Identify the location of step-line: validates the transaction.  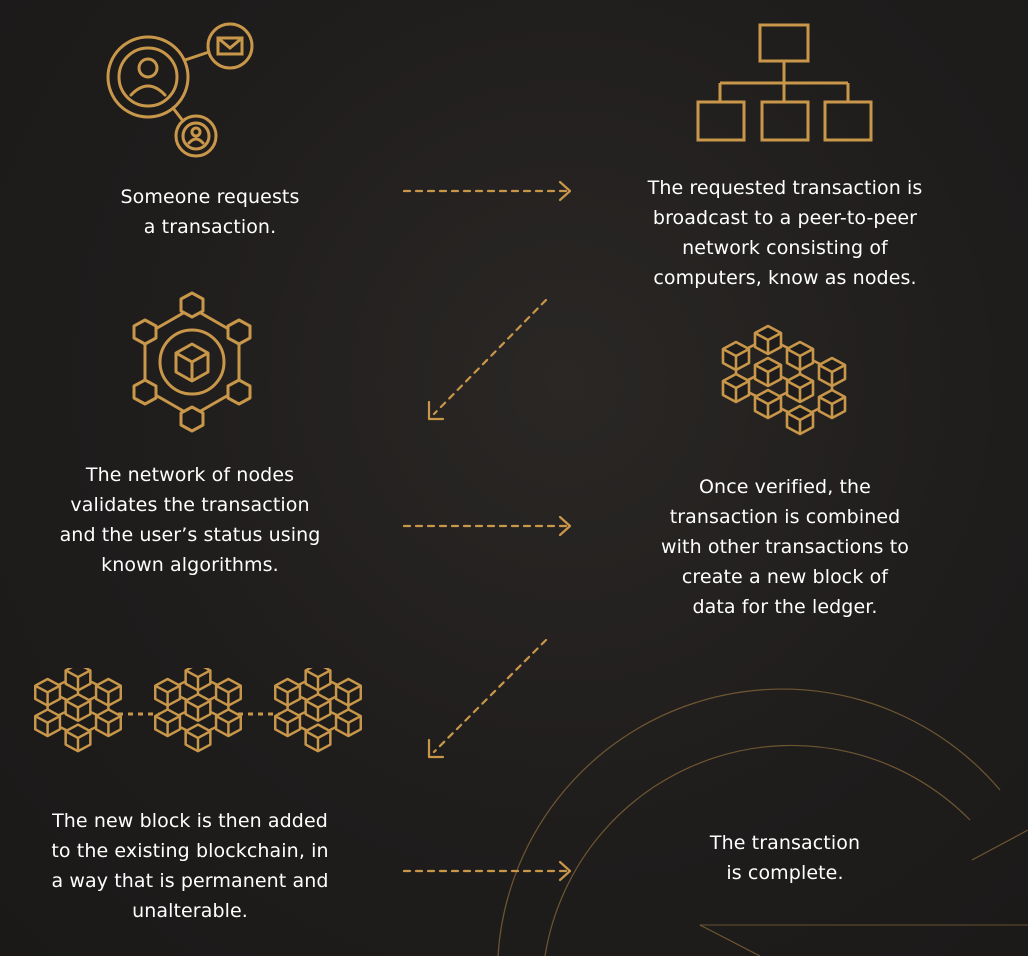
(190, 505).